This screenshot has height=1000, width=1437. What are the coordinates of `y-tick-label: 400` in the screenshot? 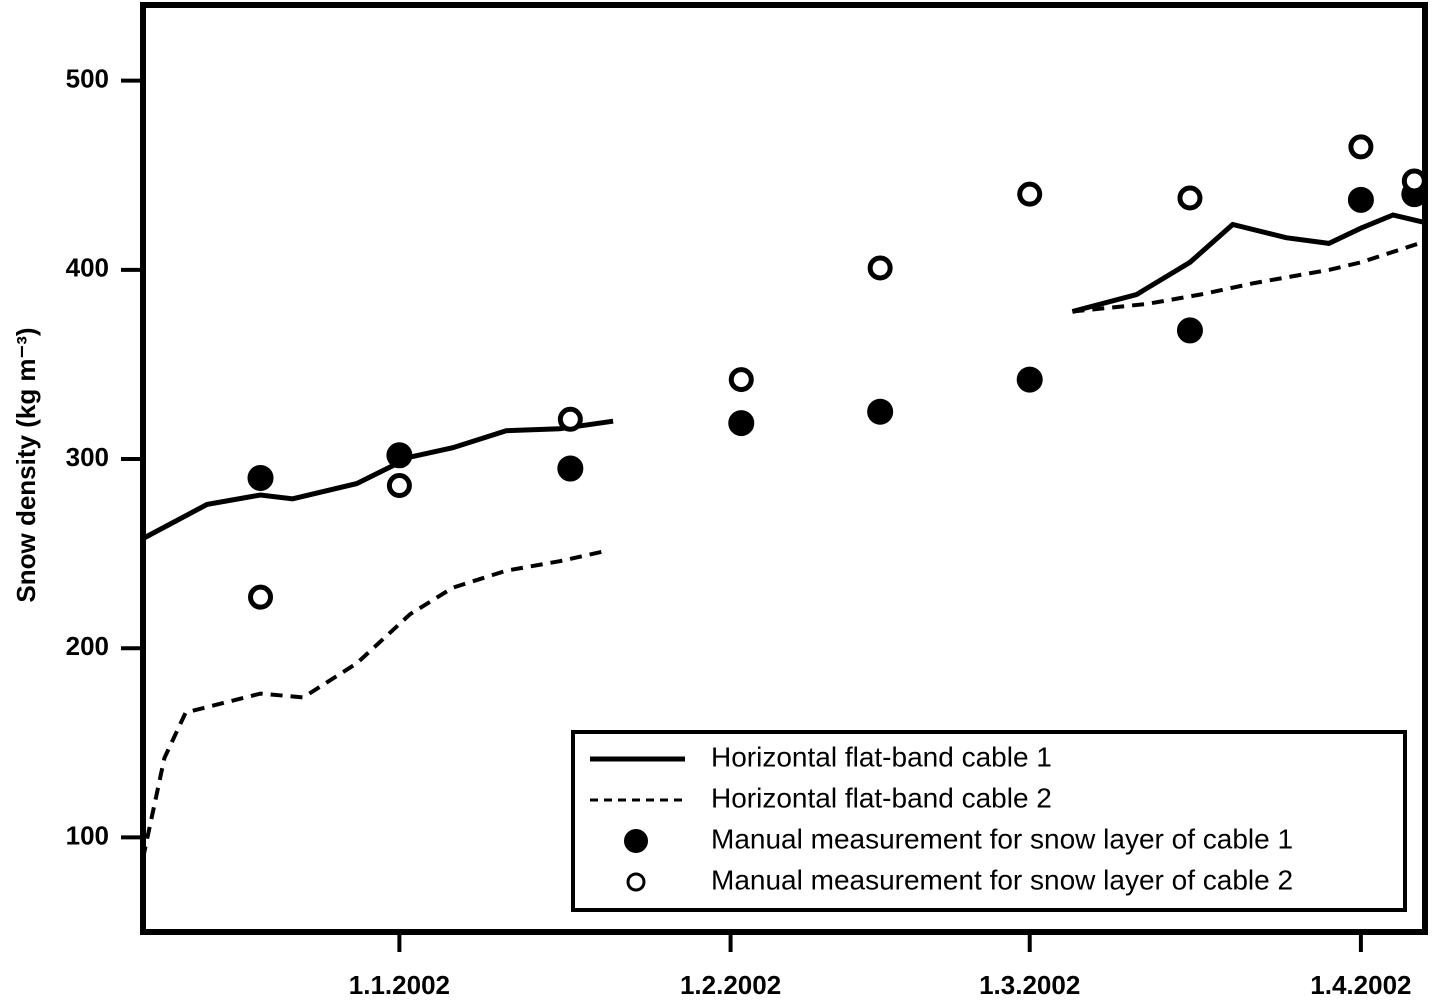 It's located at (87, 268).